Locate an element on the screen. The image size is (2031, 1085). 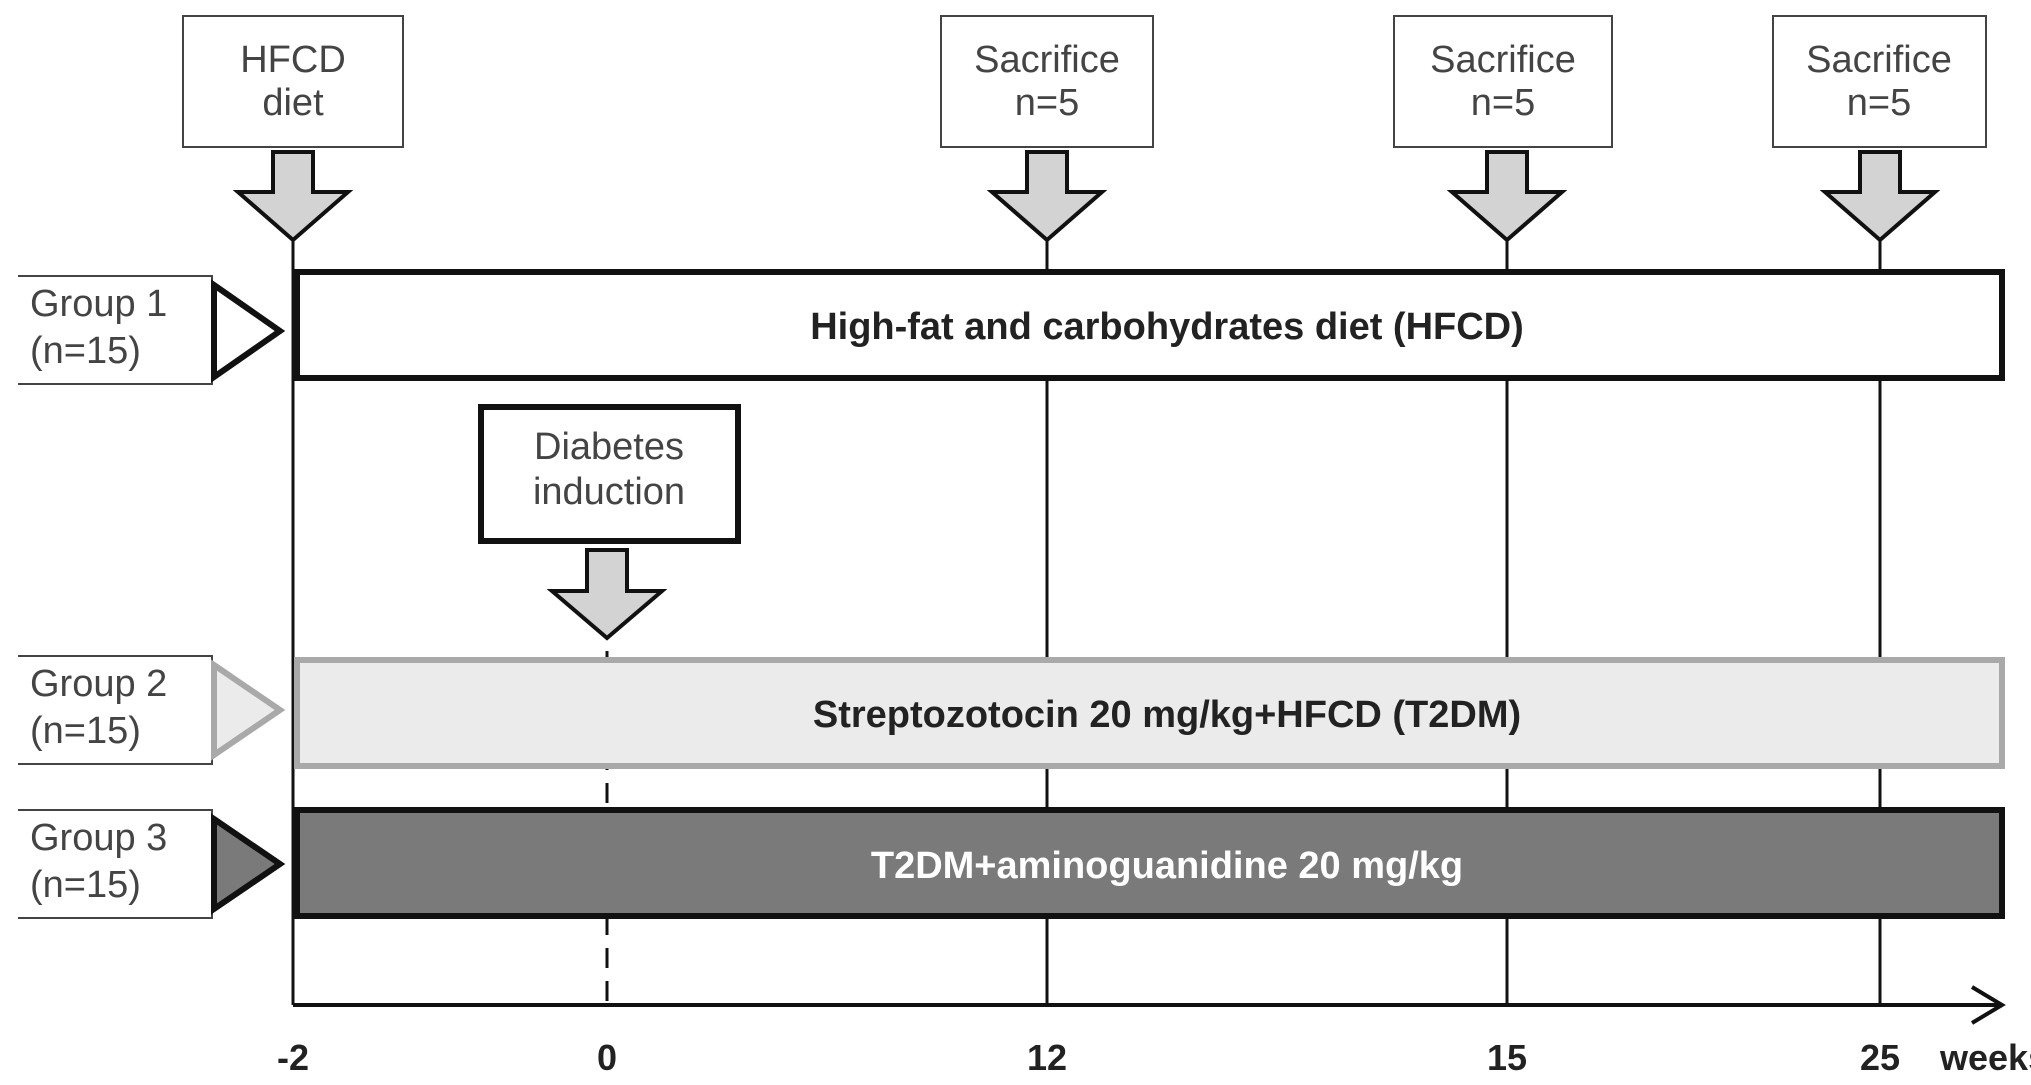
group-2-bar is located at coordinates (1149, 713).